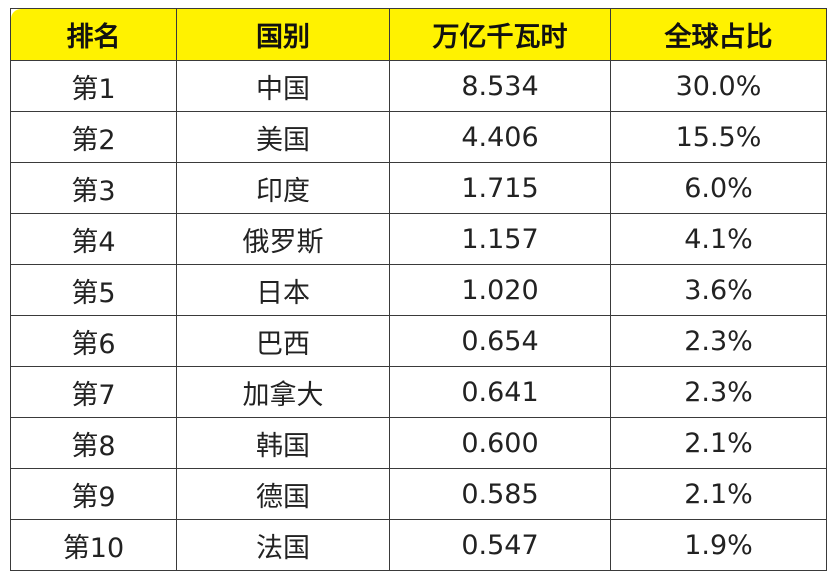 Image resolution: width=835 pixels, height=578 pixels. Describe the element at coordinates (718, 188) in the screenshot. I see `share-cell: 6.0%` at that location.